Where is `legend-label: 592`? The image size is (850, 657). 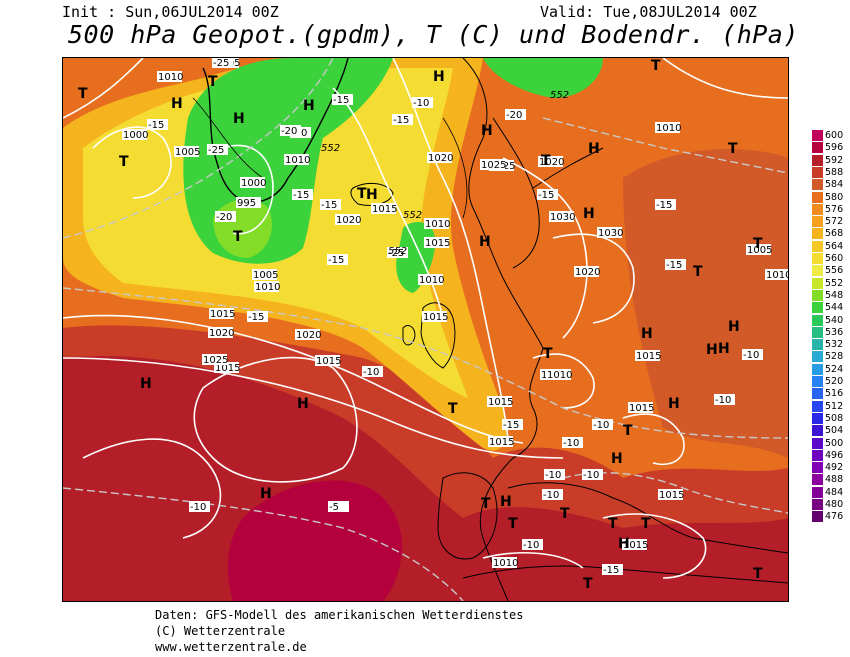
legend-label: 592 is located at coordinates (834, 160).